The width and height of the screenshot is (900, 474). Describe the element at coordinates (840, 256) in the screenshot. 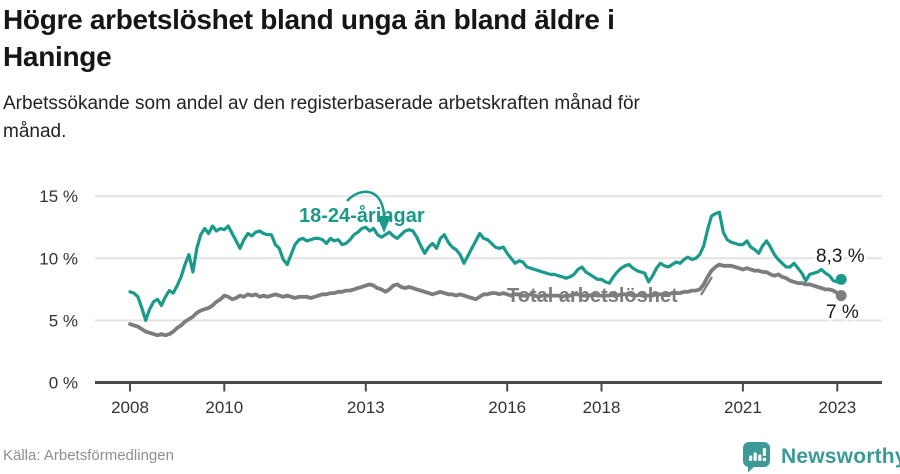

I see `end-value-label-youth: 8,3 %` at that location.